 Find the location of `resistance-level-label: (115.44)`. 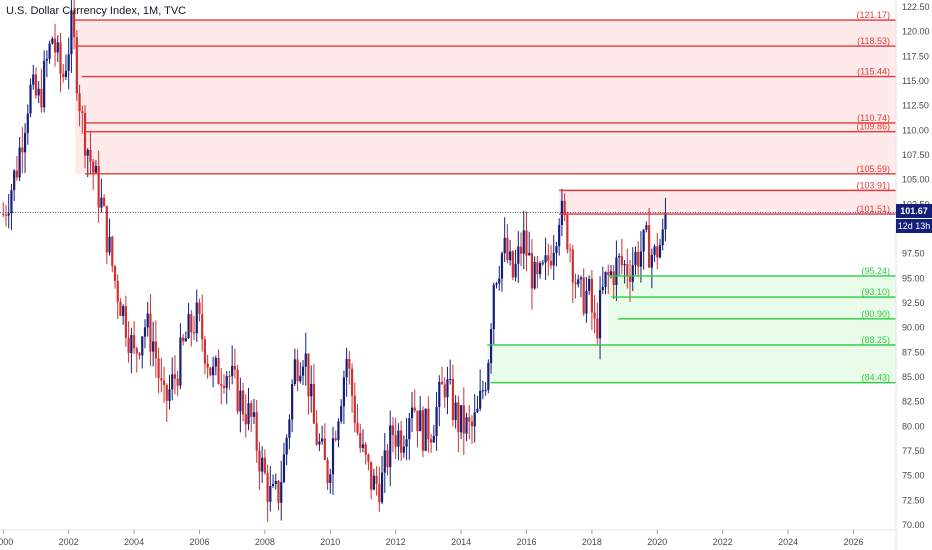

resistance-level-label: (115.44) is located at coordinates (873, 72).